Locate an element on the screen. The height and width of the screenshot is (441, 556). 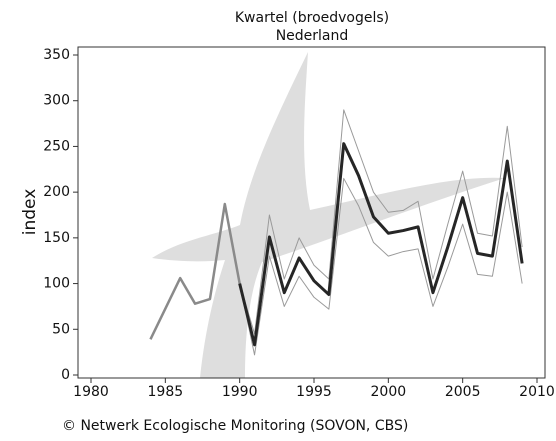
chart-subtitle: Nederland is located at coordinates (312, 36).